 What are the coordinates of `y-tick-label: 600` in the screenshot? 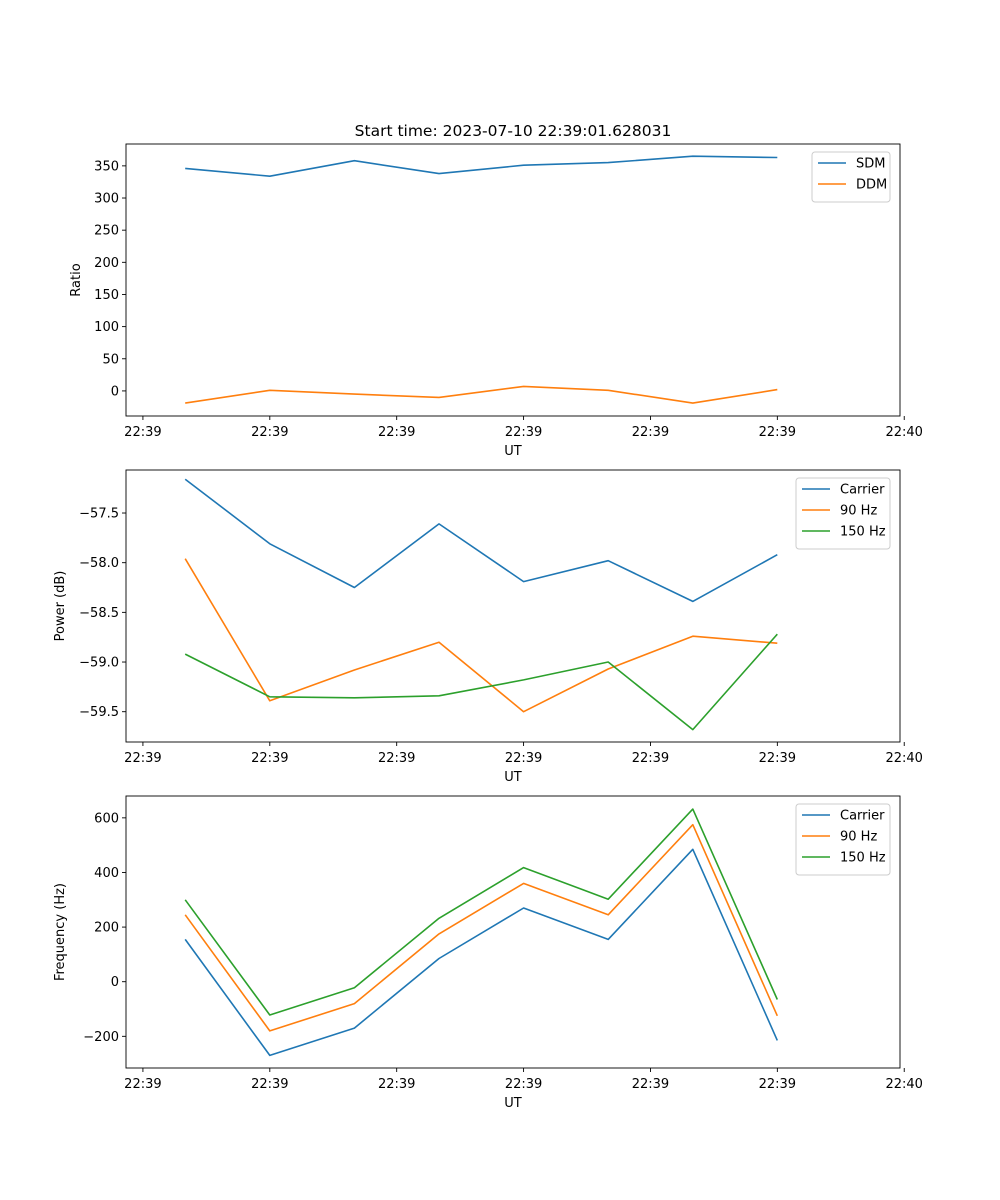 It's located at (106, 818).